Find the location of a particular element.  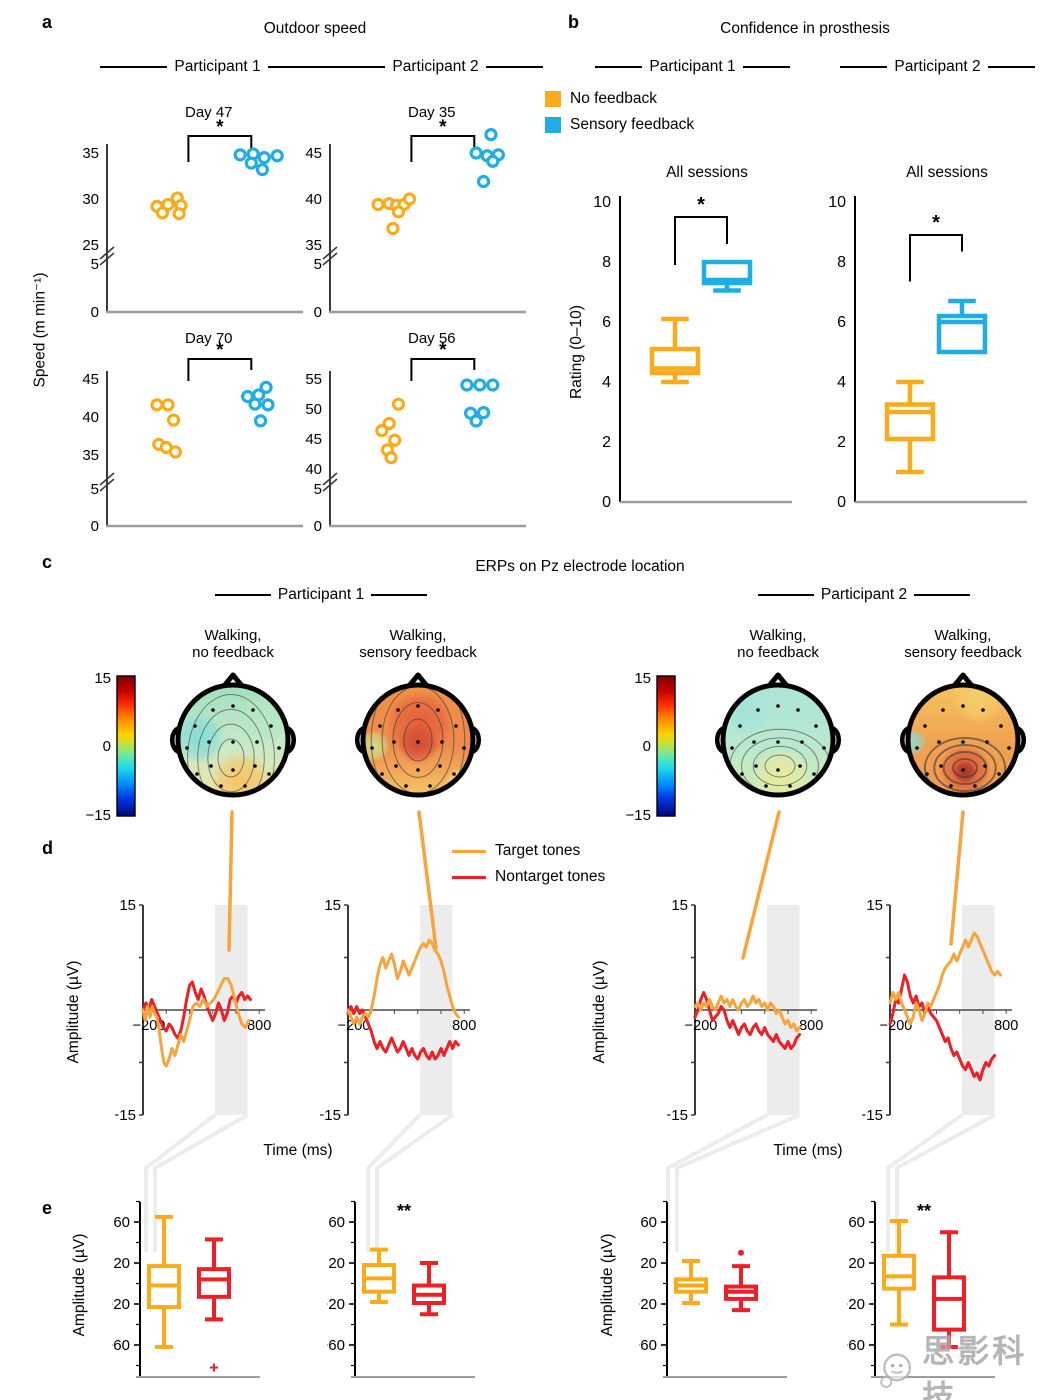

condition-label-p2-no-feedback: Walking, no feedback is located at coordinates (778, 644).